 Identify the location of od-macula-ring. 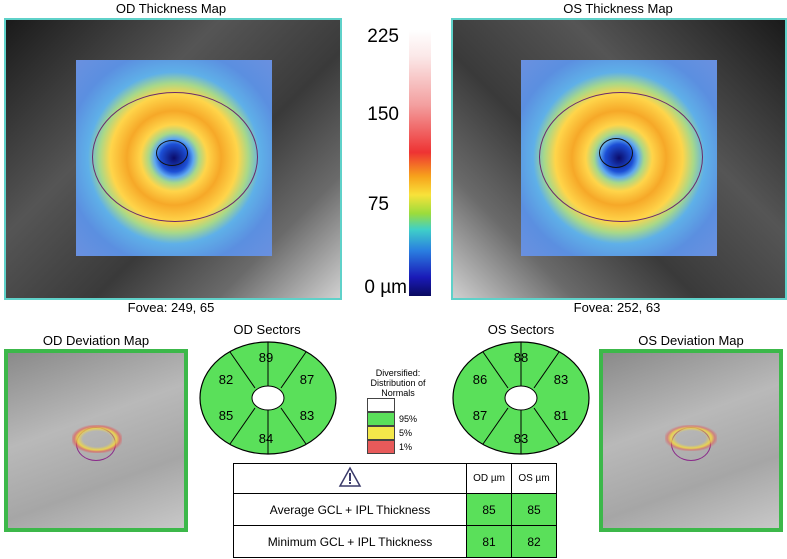
(175, 157).